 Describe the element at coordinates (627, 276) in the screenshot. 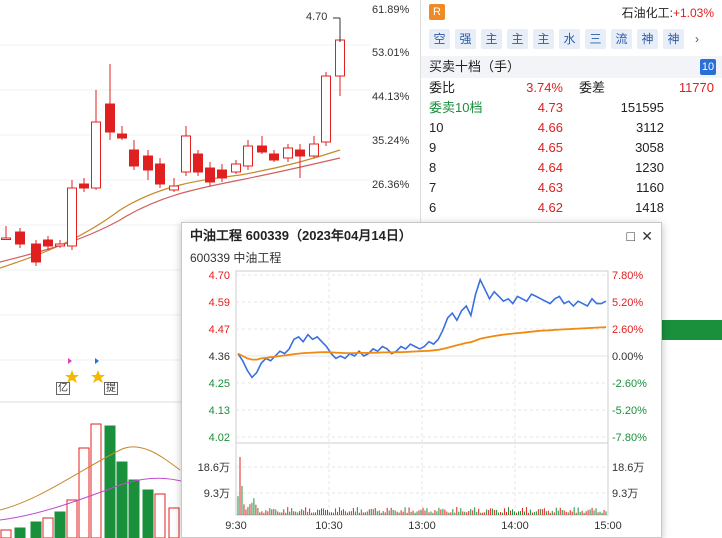

I see `pct-tick: 7.80%` at that location.